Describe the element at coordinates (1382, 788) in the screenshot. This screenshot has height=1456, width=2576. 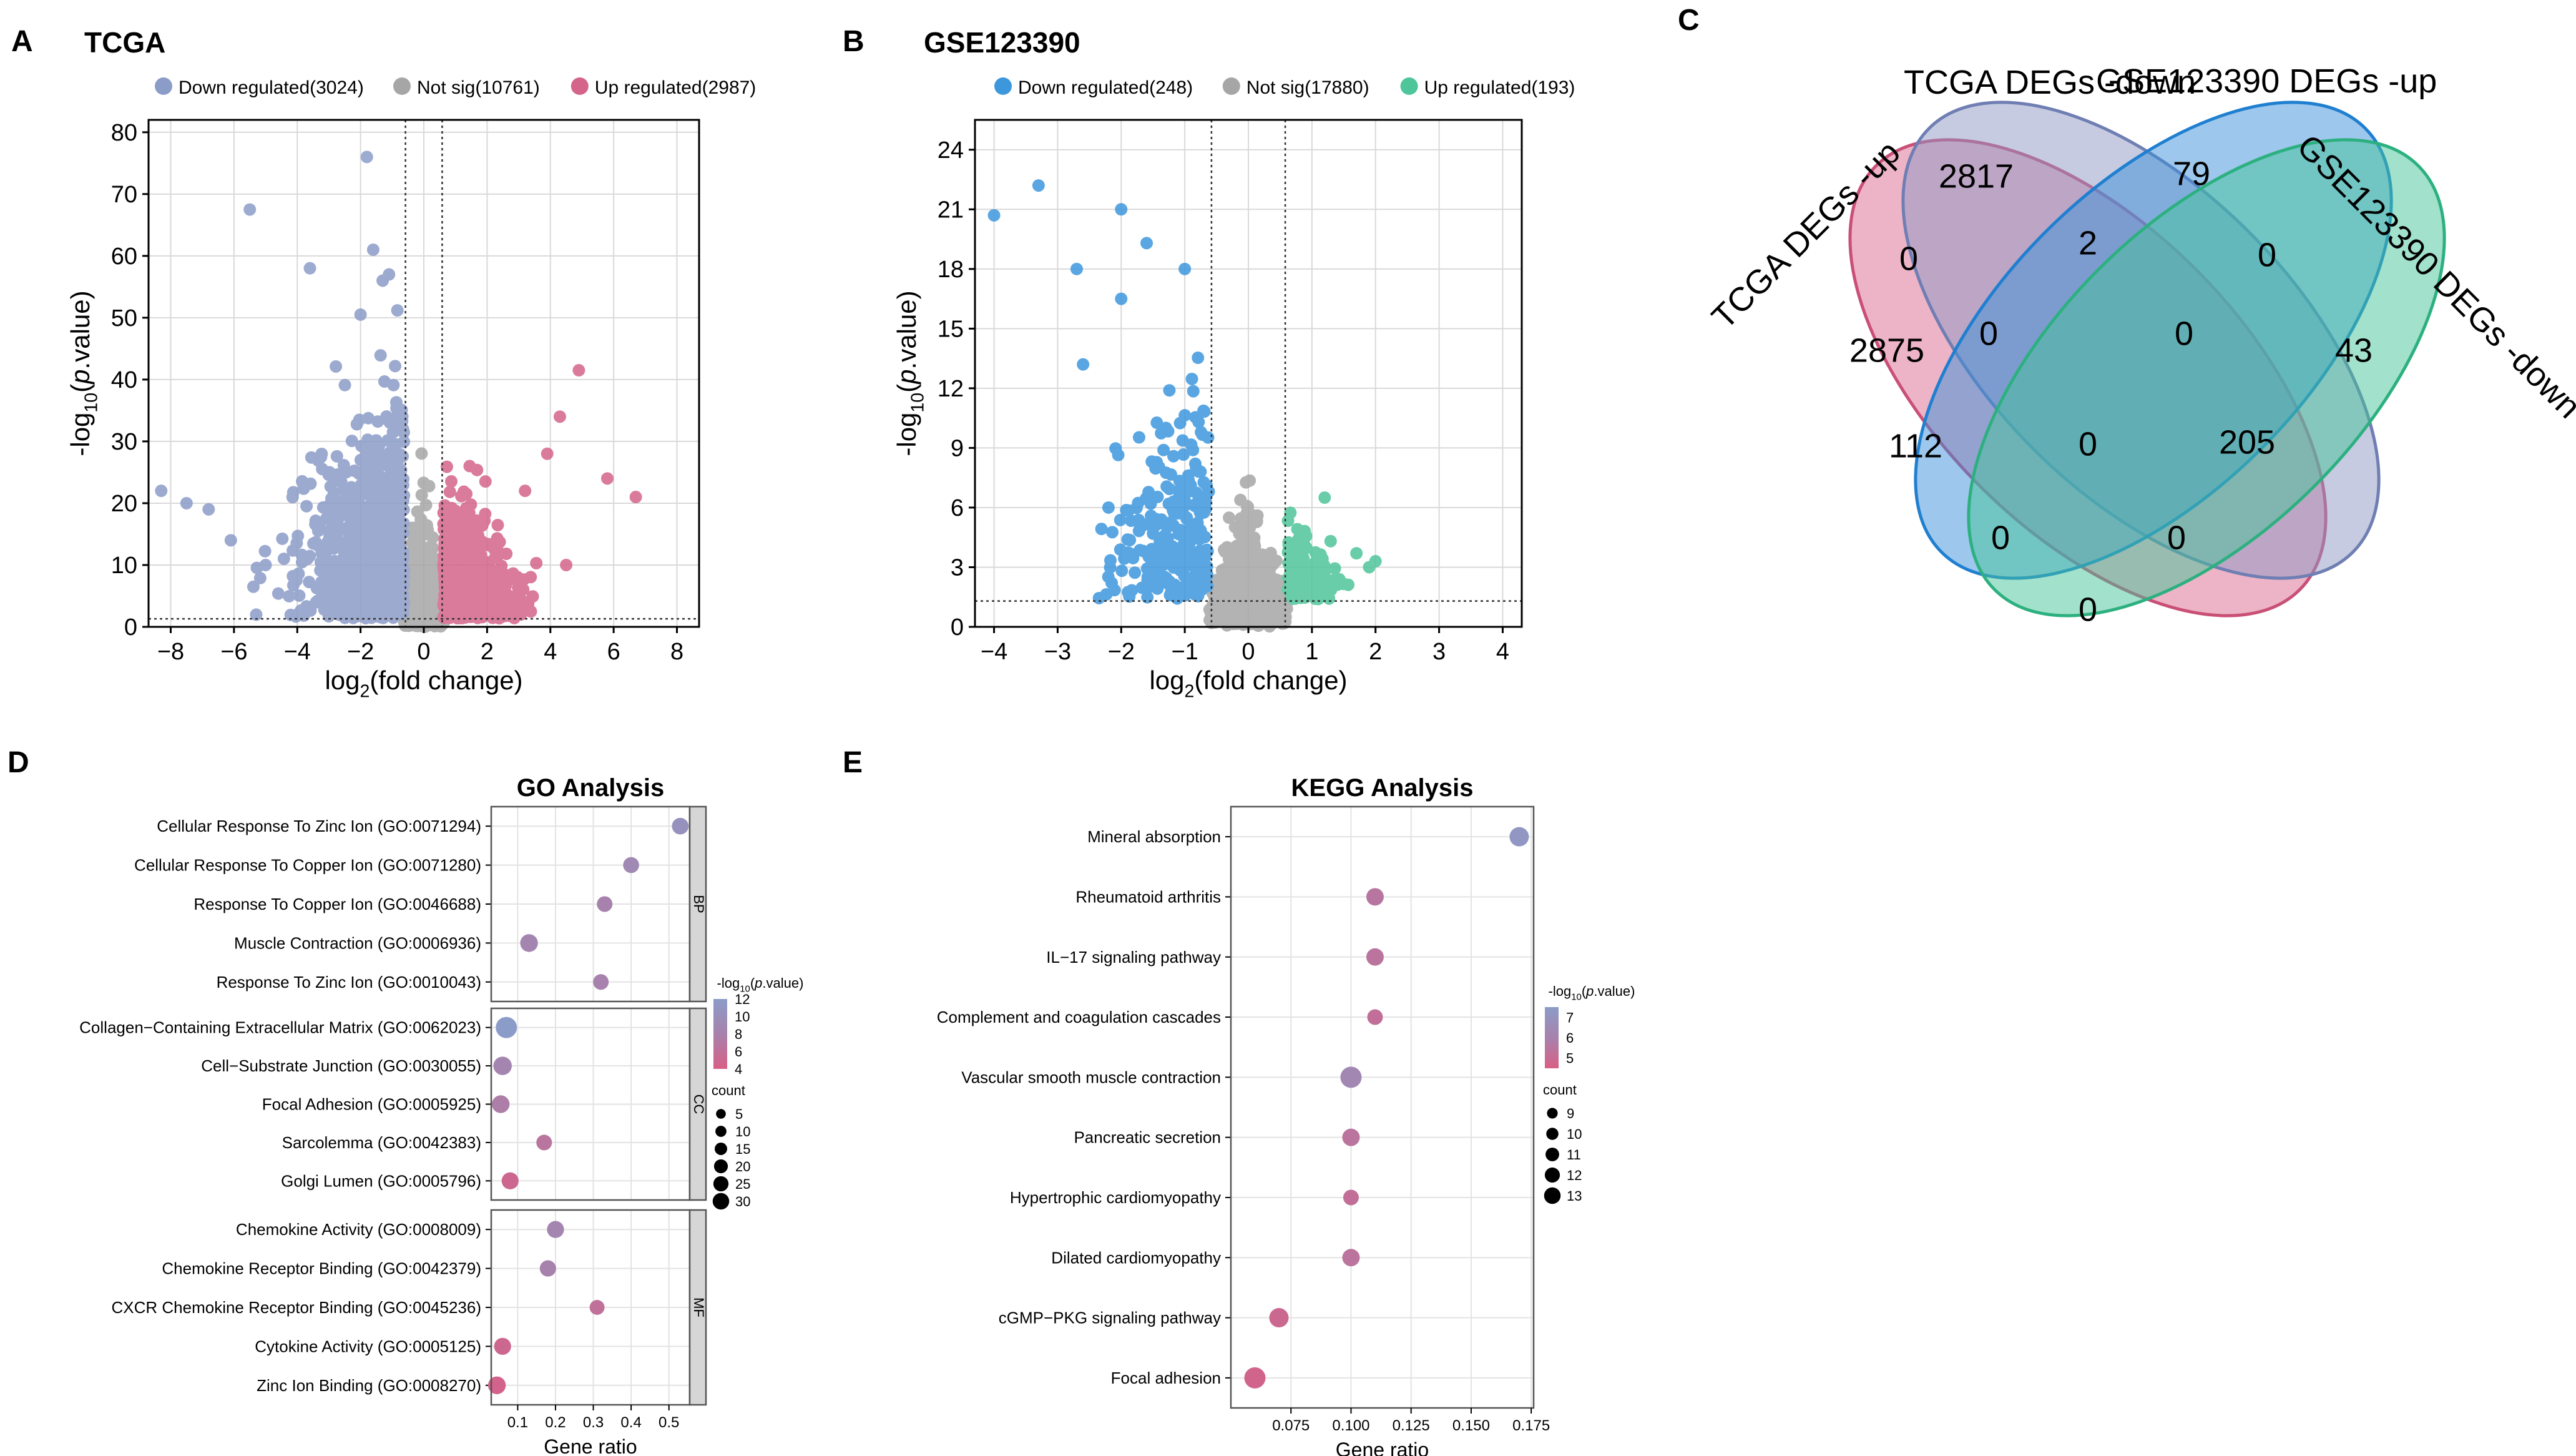
I see `chart-title: KEGG Analysis` at that location.